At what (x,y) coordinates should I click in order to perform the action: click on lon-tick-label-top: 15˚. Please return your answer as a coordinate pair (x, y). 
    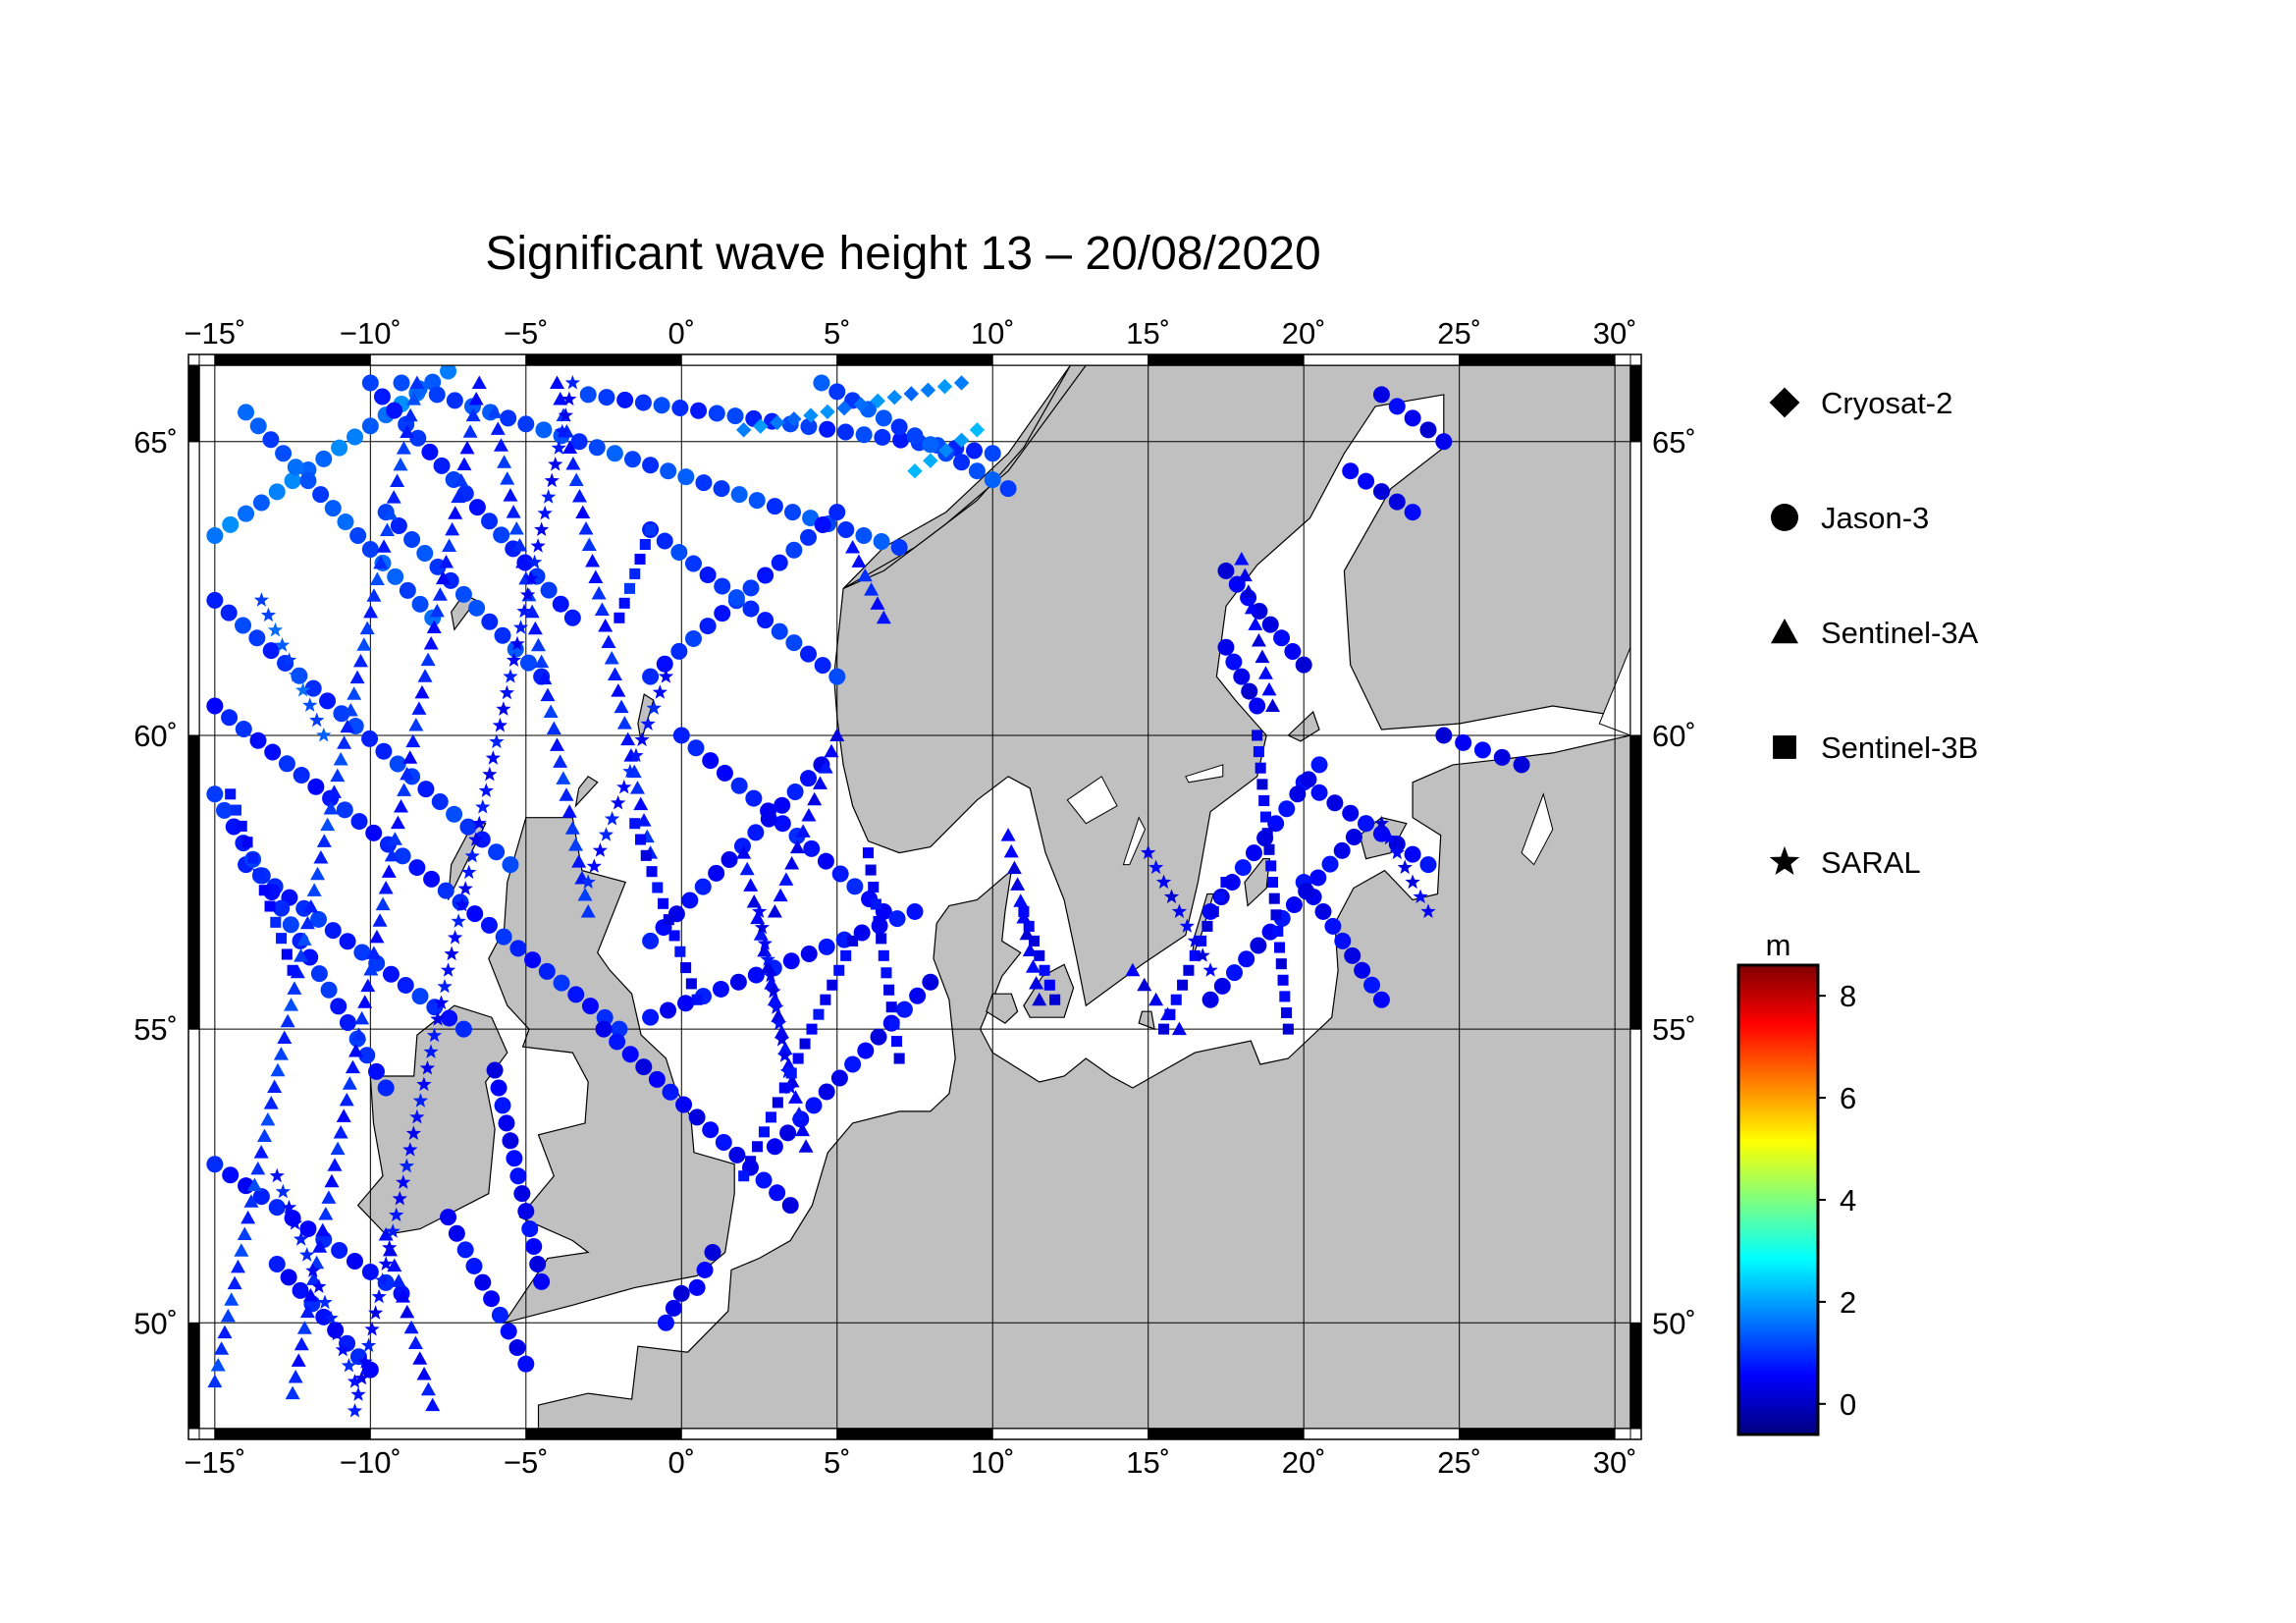
    Looking at the image, I should click on (1148, 333).